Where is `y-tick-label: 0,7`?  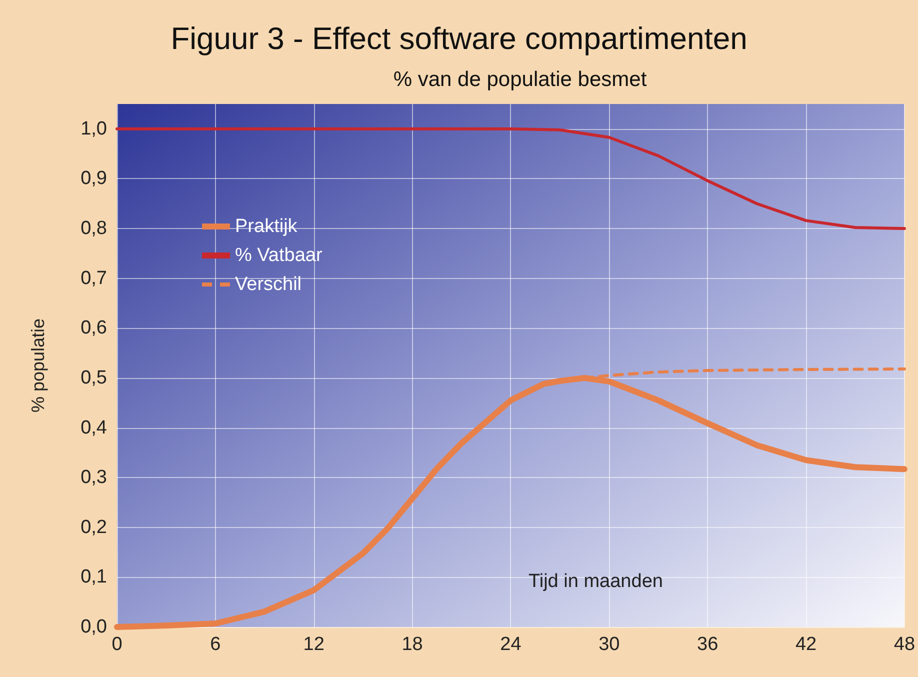 y-tick-label: 0,7 is located at coordinates (93, 278).